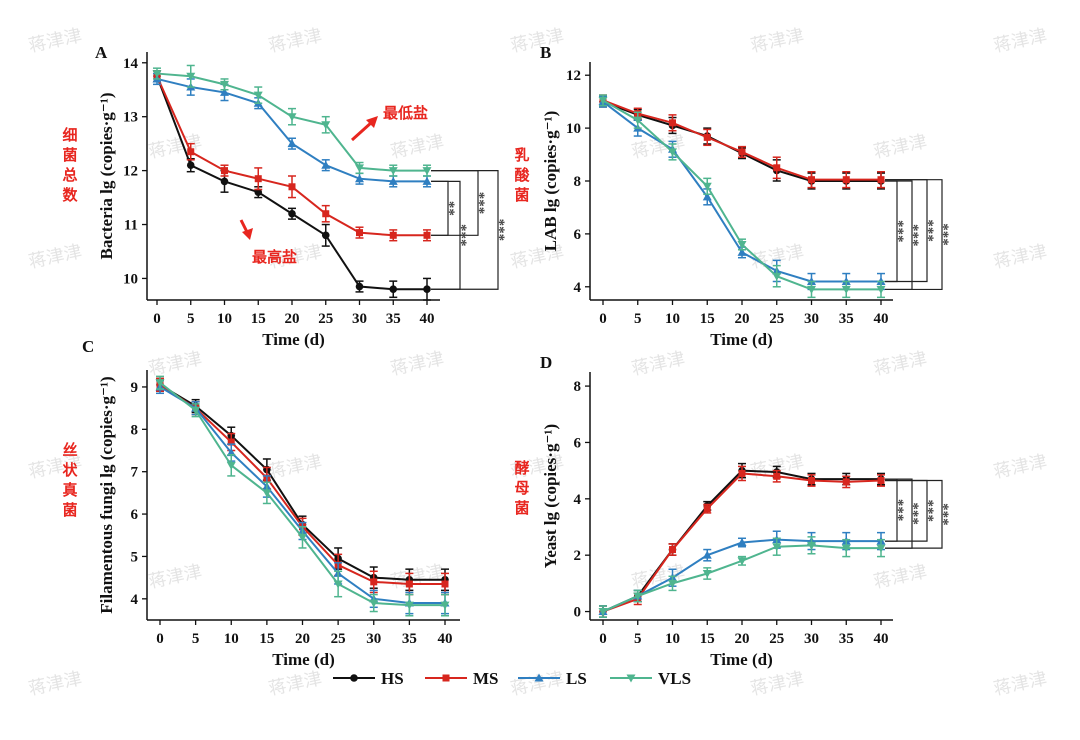 The image size is (1080, 740). What do you see at coordinates (446, 678) in the screenshot?
I see `legend-marker-ms` at bounding box center [446, 678].